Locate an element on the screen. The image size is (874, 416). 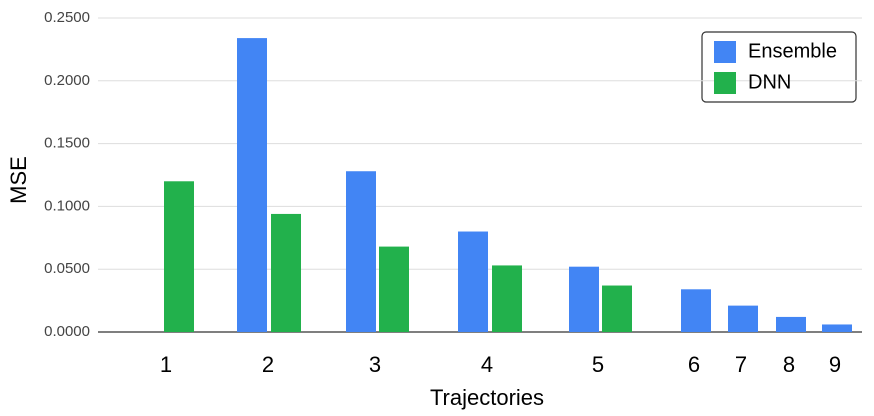
y-tick-label: 0.0000 is located at coordinates (67, 331).